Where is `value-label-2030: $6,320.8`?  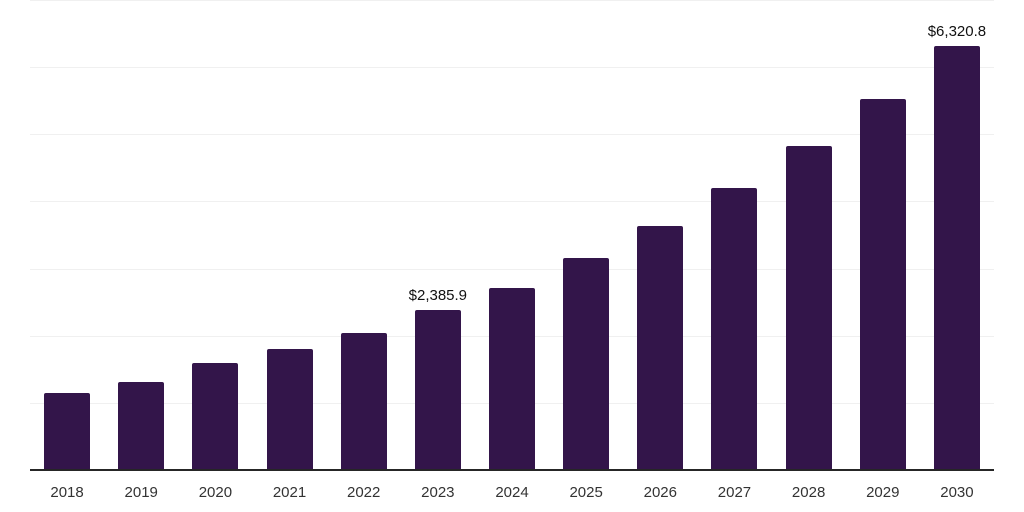
value-label-2030: $6,320.8 is located at coordinates (957, 31).